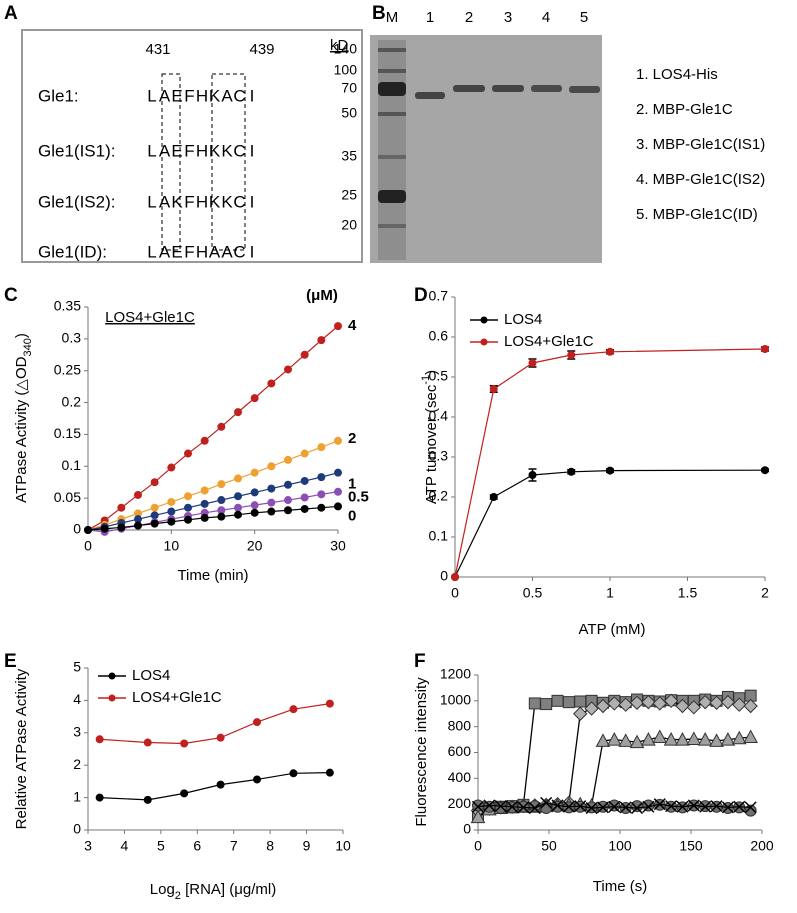  What do you see at coordinates (338, 546) in the screenshot?
I see `x-tick-label: 30` at bounding box center [338, 546].